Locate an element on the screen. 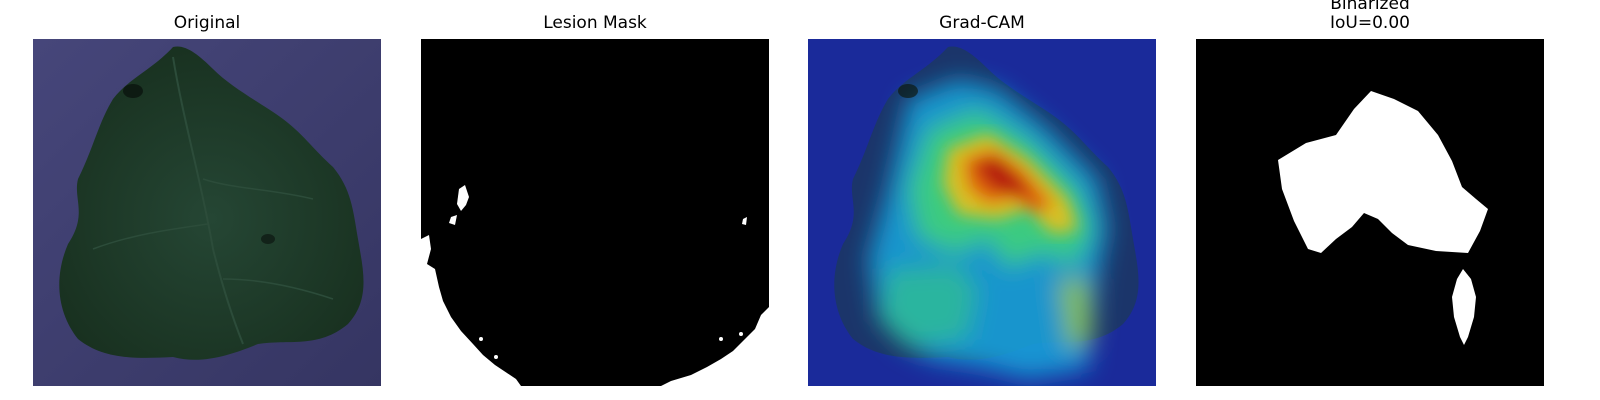 This screenshot has width=1600, height=400. panel-title-original: Original is located at coordinates (207, 23).